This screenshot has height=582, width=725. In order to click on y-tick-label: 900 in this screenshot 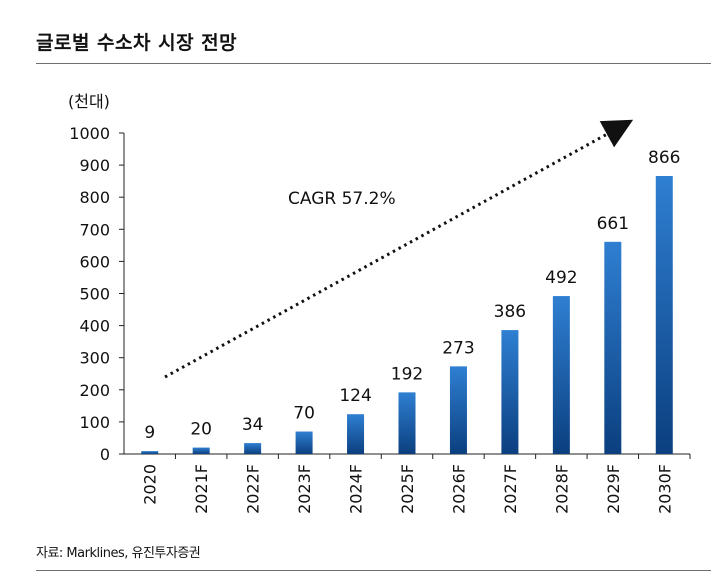, I will do `click(94, 165)`.